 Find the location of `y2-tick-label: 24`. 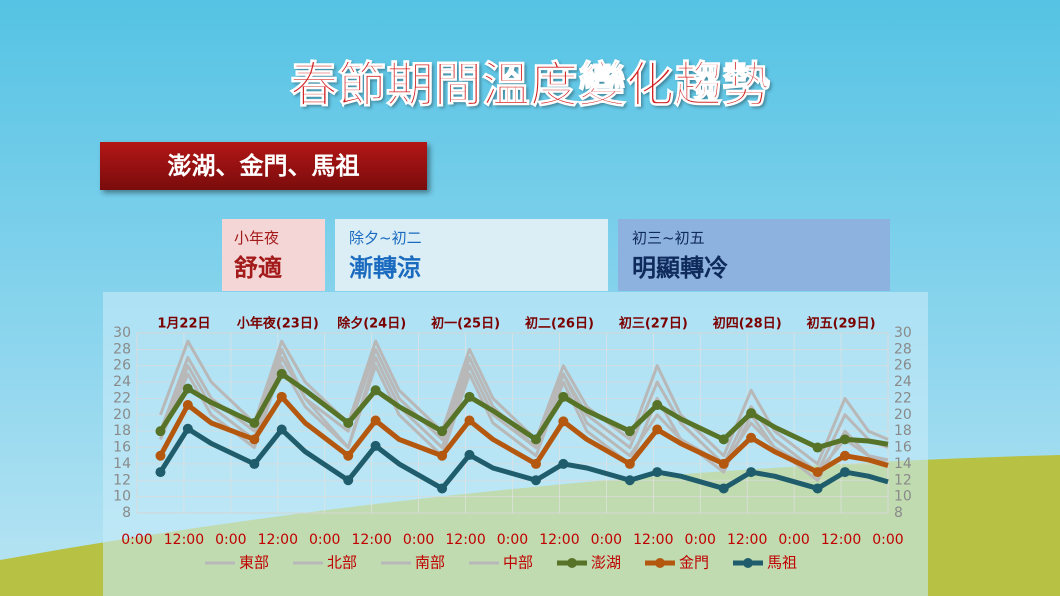

y2-tick-label: 24 is located at coordinates (903, 382).